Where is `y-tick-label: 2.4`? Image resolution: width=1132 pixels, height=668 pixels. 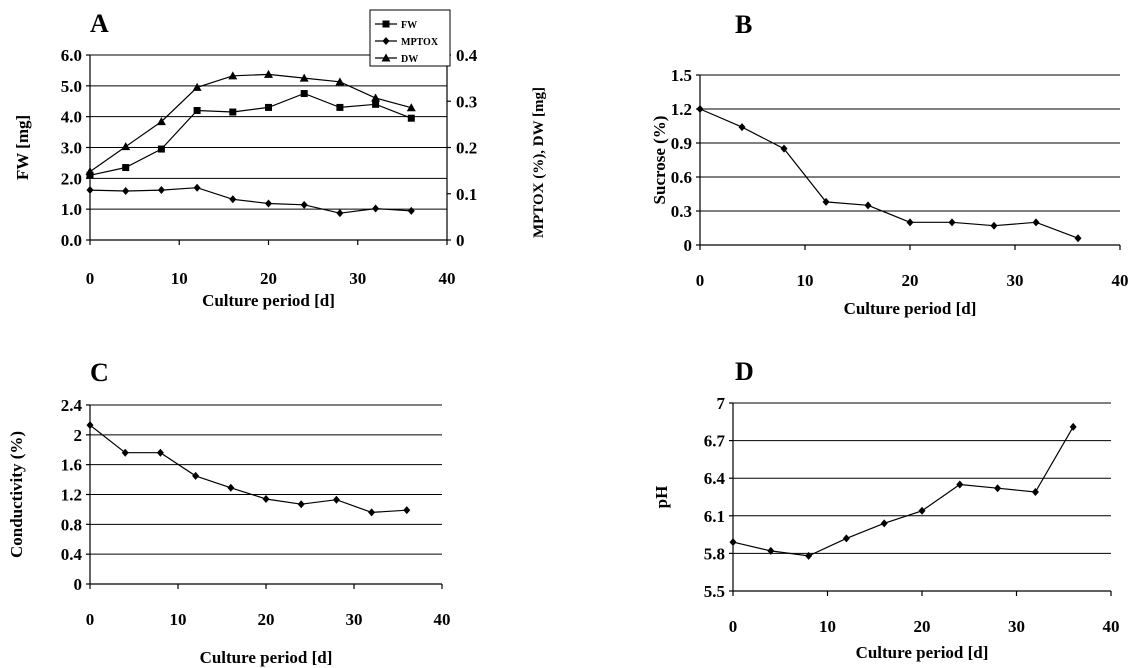 y-tick-label: 2.4 is located at coordinates (72, 405).